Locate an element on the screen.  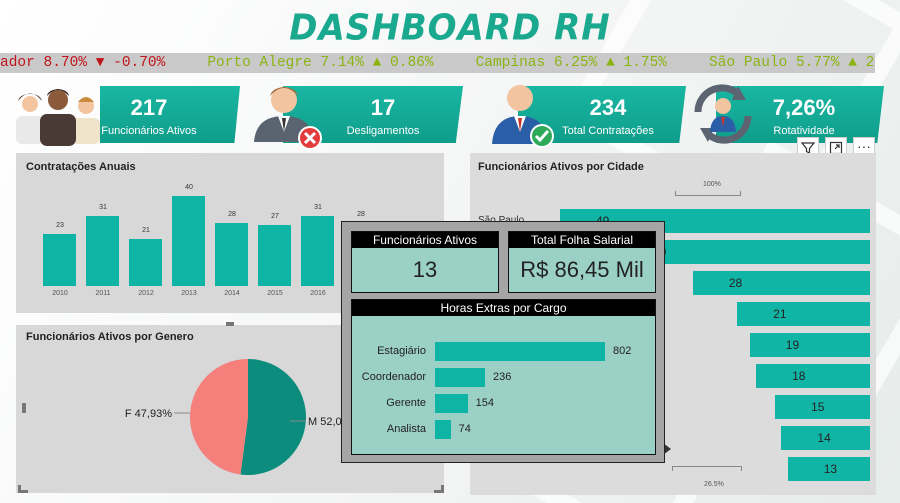
tick-label: 2013 is located at coordinates (189, 293).